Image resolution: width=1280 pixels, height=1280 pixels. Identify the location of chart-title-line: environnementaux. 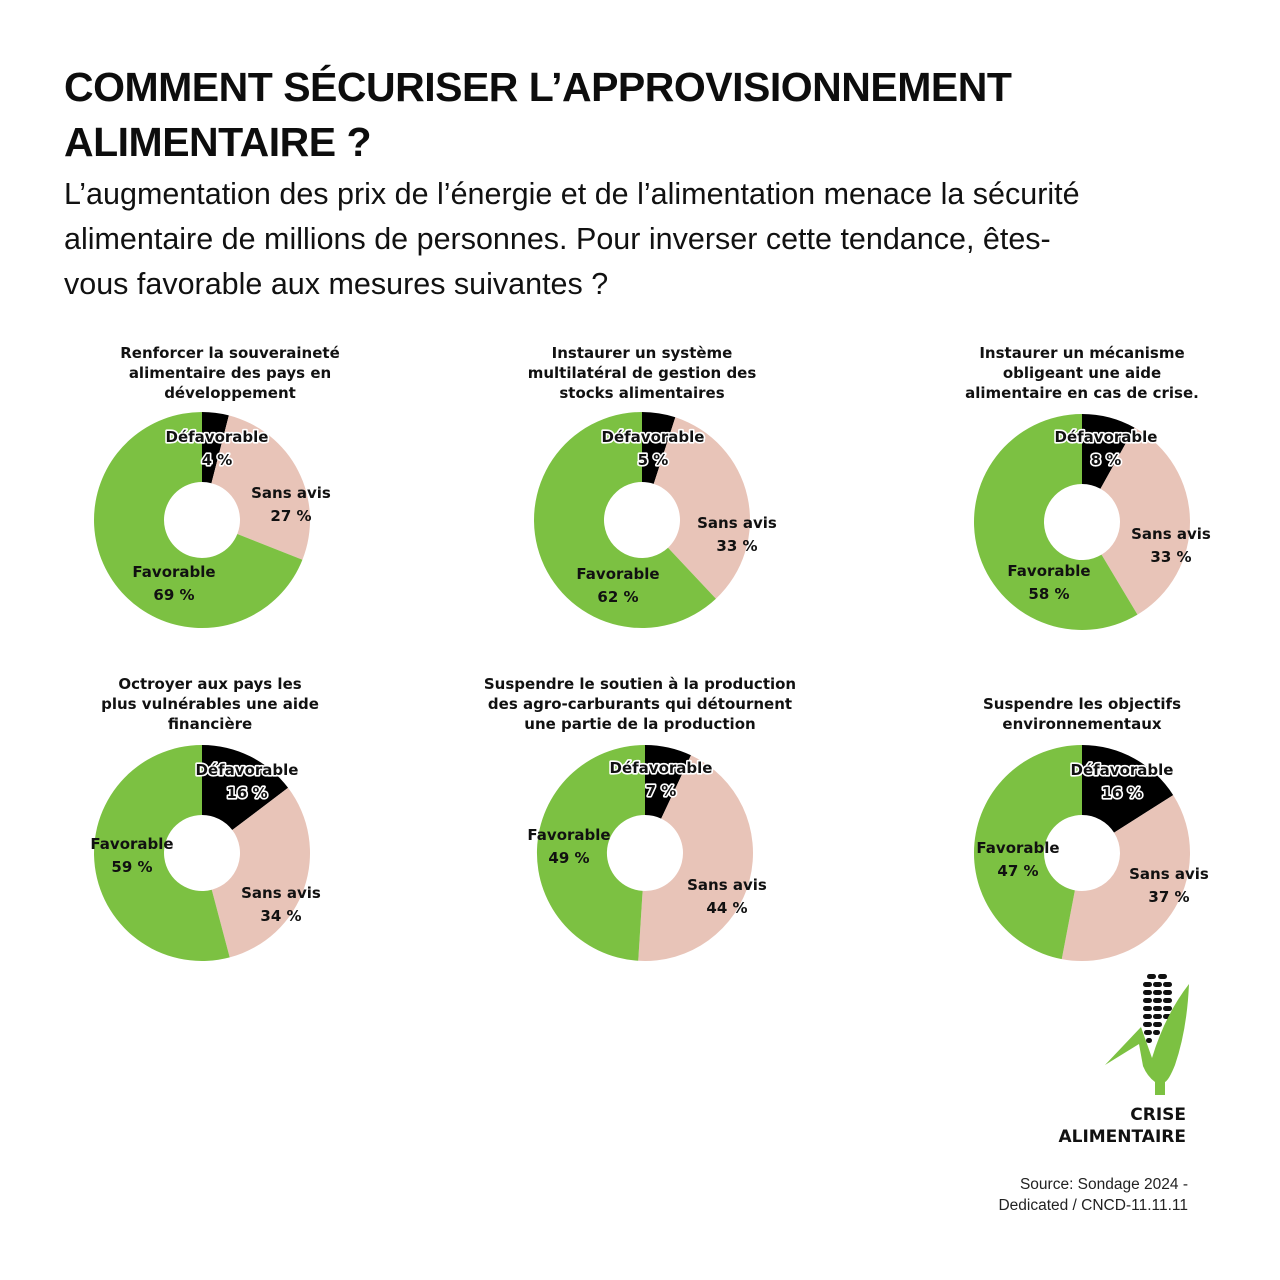
(1082, 724).